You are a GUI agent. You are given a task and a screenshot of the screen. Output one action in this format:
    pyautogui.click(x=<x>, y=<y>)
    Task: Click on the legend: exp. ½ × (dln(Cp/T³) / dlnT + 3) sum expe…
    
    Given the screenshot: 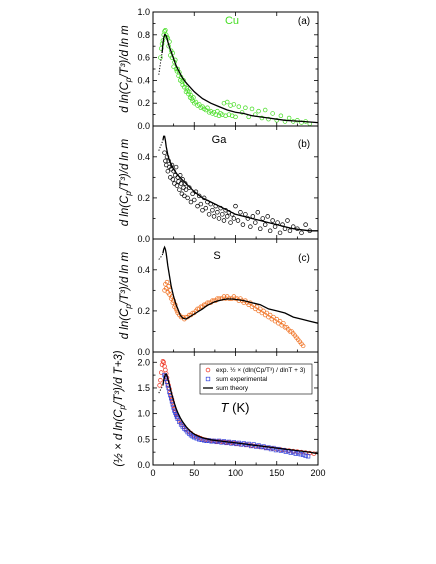 What is the action you would take?
    pyautogui.click(x=256, y=379)
    